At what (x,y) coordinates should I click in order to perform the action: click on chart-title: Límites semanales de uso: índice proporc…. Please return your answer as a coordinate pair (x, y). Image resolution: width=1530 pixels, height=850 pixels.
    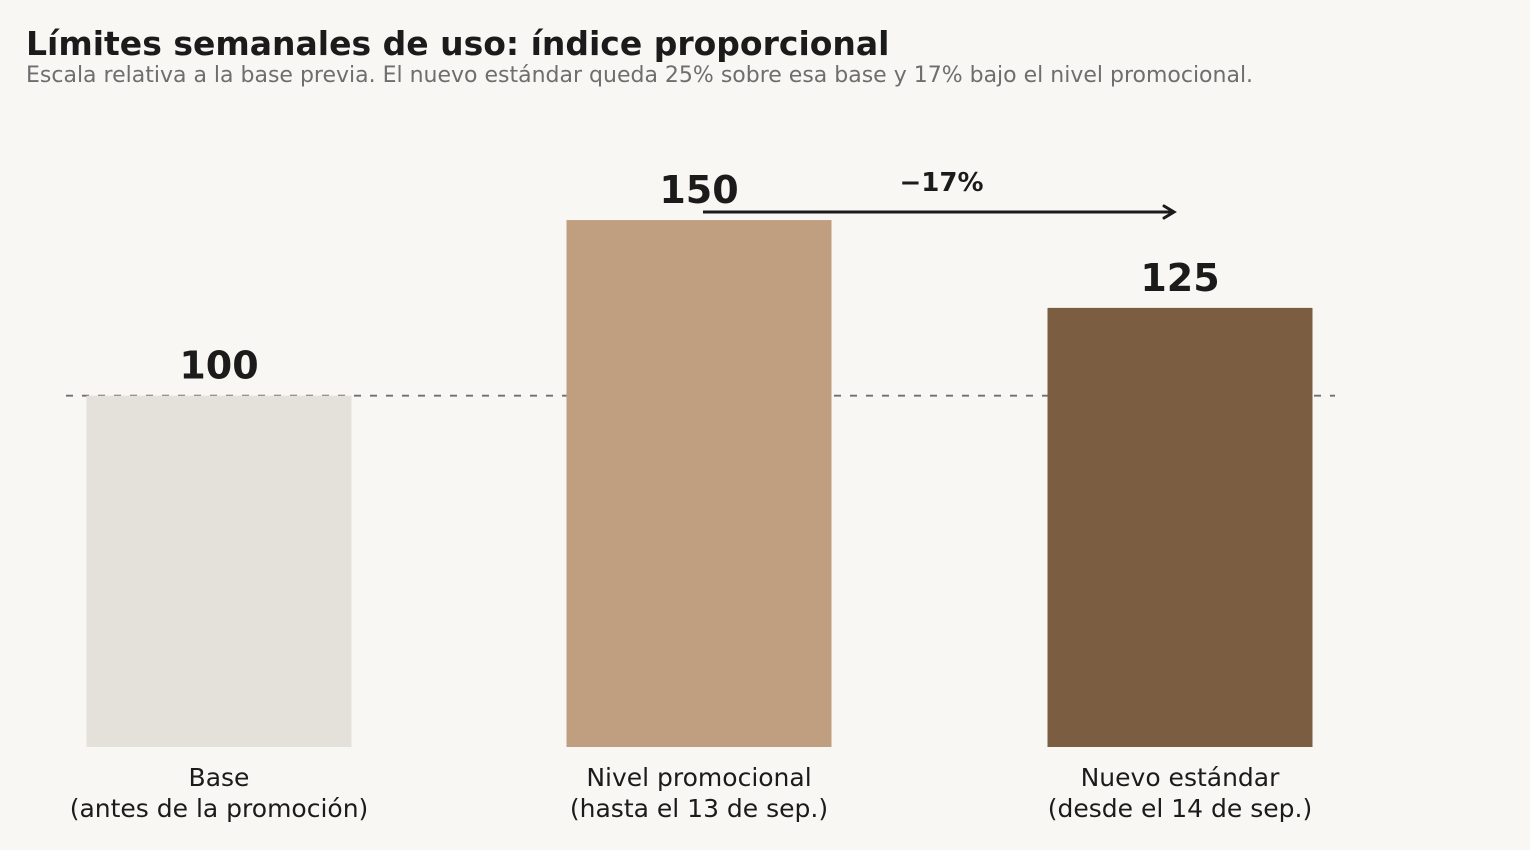
    Looking at the image, I should click on (458, 43).